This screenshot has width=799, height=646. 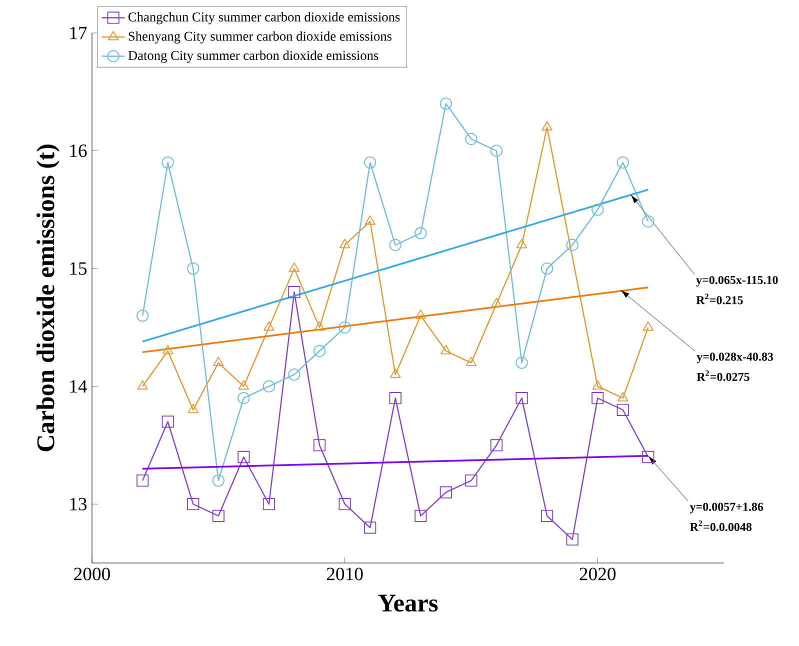 What do you see at coordinates (253, 56) in the screenshot?
I see `legend-label: Datong City summer carbon dioxide emissions` at bounding box center [253, 56].